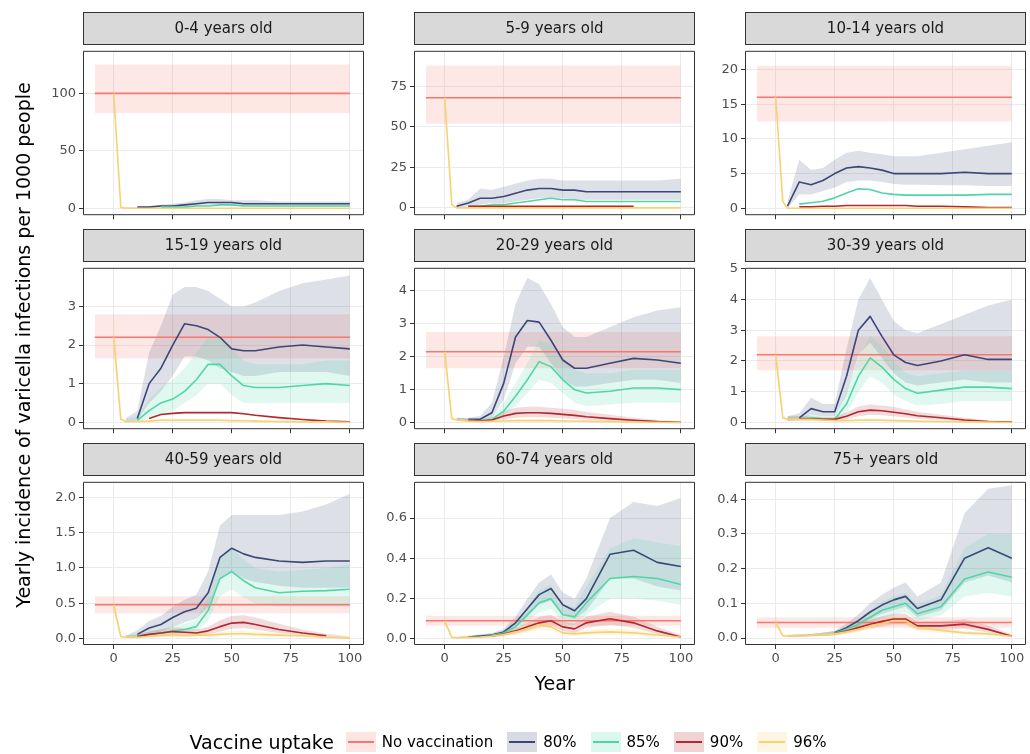 This screenshot has width=1030, height=754. I want to click on legend-label: No vaccination, so click(437, 742).